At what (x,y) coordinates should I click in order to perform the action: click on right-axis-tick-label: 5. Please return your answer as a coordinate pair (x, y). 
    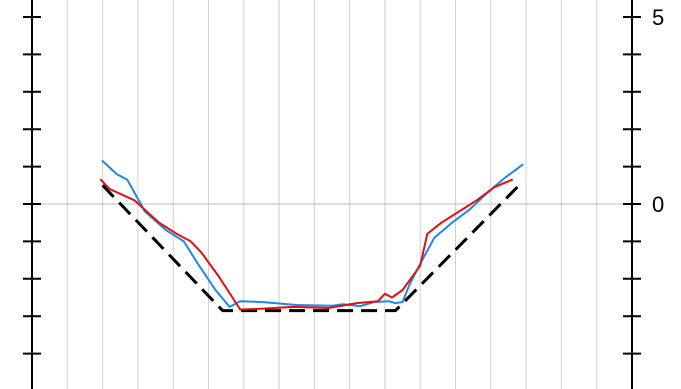
    Looking at the image, I should click on (658, 17).